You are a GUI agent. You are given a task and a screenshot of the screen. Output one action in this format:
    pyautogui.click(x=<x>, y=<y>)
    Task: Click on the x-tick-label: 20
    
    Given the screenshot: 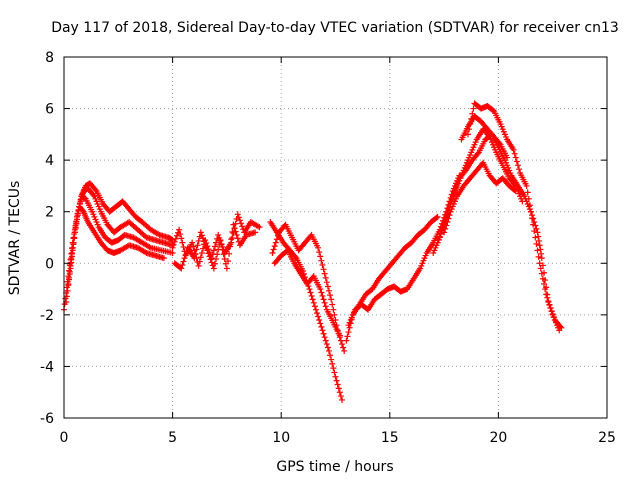 What is the action you would take?
    pyautogui.click(x=498, y=438)
    